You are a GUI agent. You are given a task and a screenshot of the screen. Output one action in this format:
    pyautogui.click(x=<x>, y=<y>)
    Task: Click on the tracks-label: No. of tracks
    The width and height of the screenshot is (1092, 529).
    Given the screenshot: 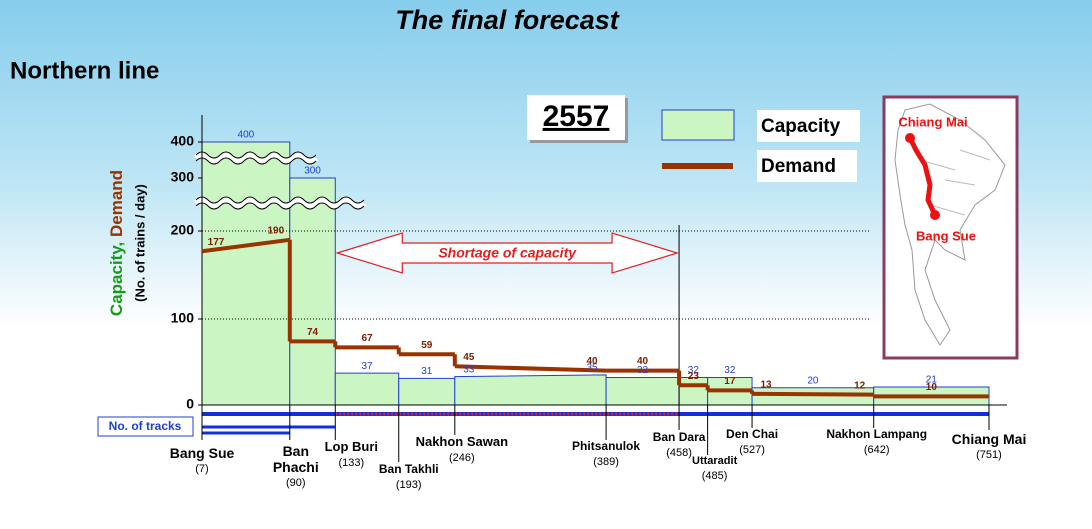 What is the action you would take?
    pyautogui.click(x=145, y=426)
    